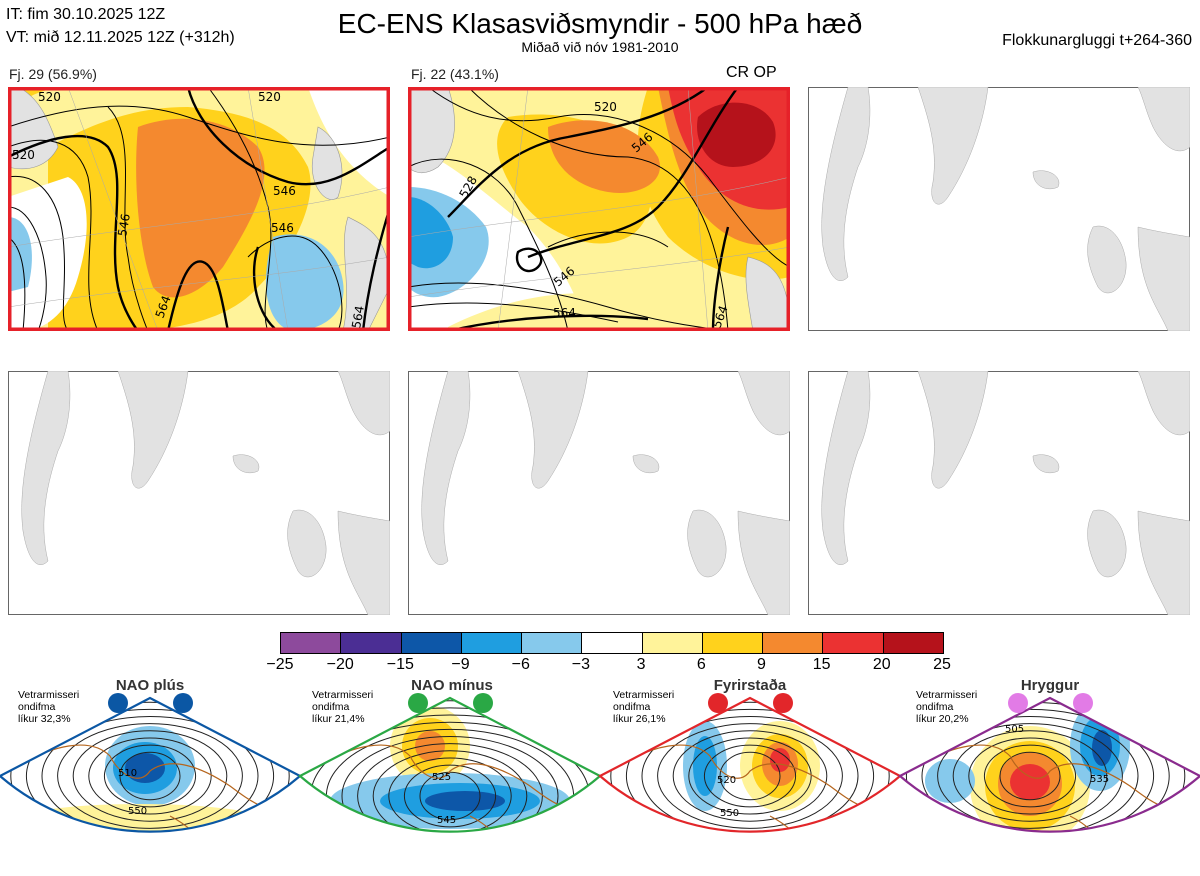 This screenshot has height=876, width=1200. I want to click on cluster-panel-1: 520 520 520 546 546 546 564 564, so click(199, 209).